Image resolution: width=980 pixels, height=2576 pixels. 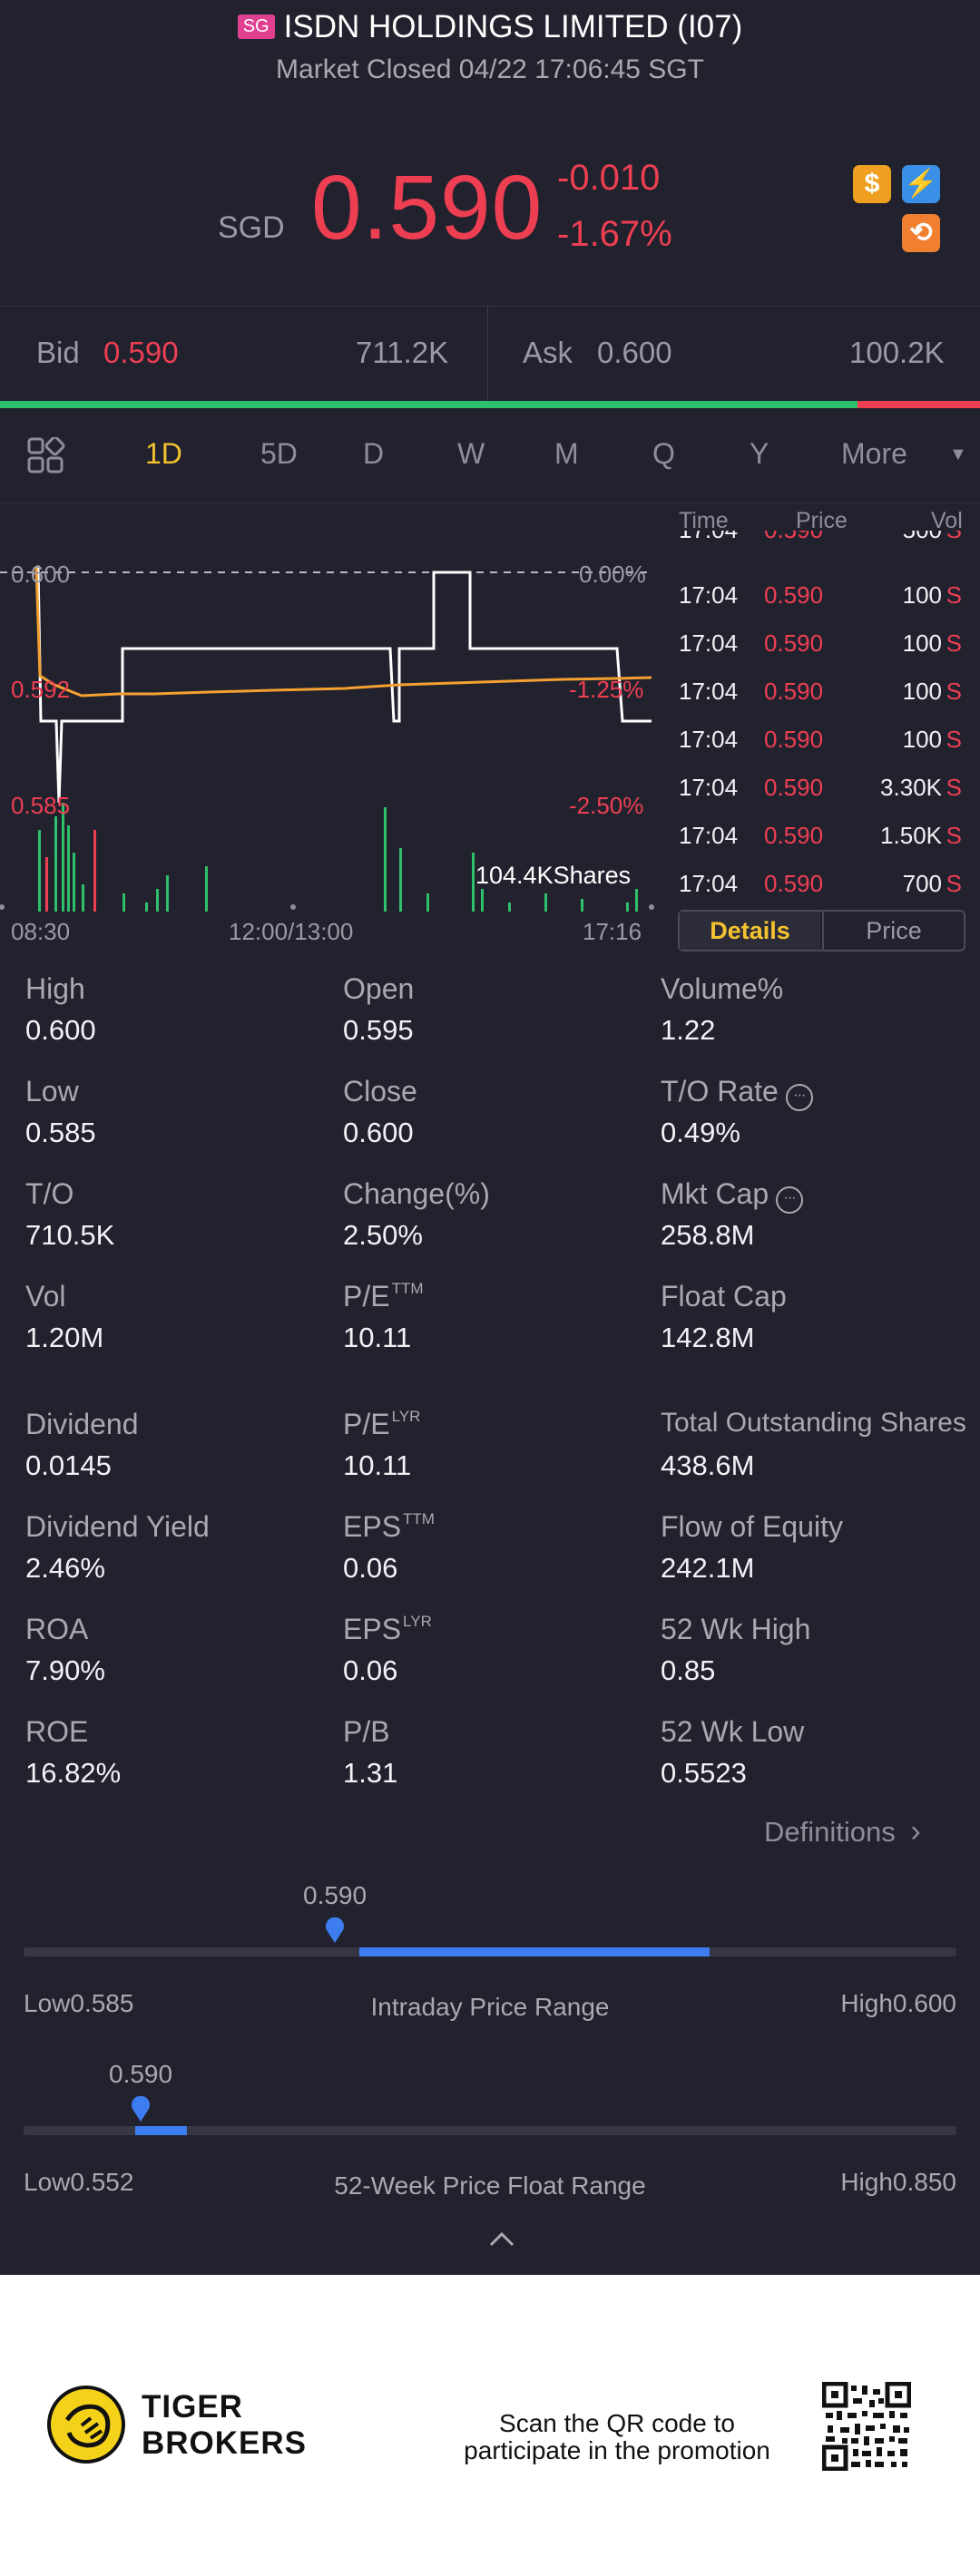 What do you see at coordinates (897, 352) in the screenshot?
I see `ask-size: 100.2K` at bounding box center [897, 352].